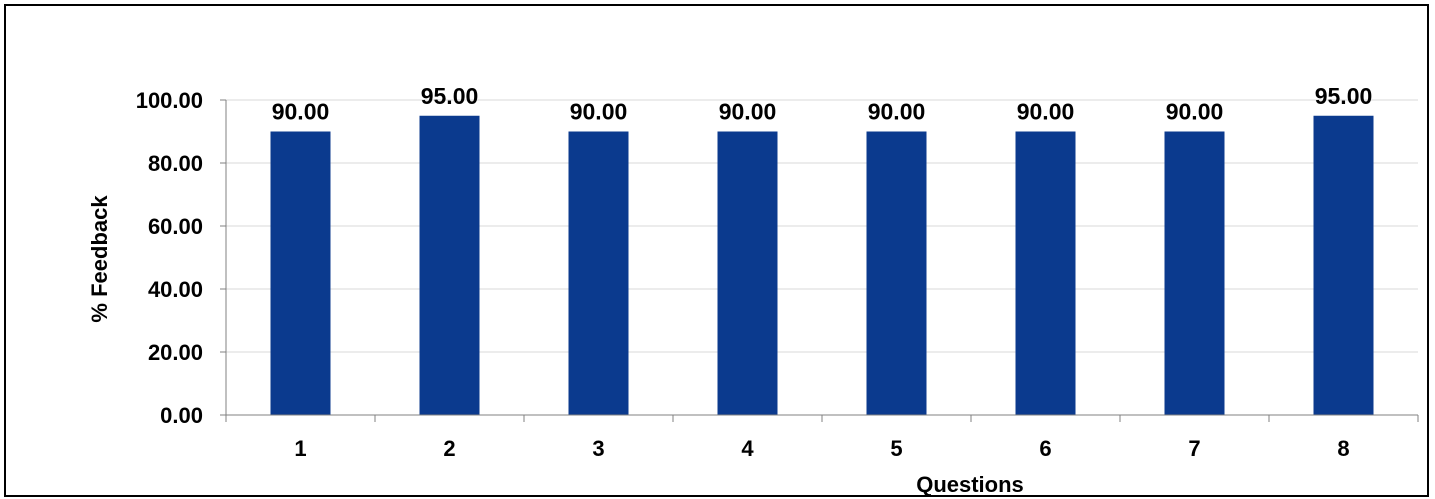 Image resolution: width=1435 pixels, height=499 pixels. Describe the element at coordinates (1343, 448) in the screenshot. I see `x-tick-label: 8` at that location.